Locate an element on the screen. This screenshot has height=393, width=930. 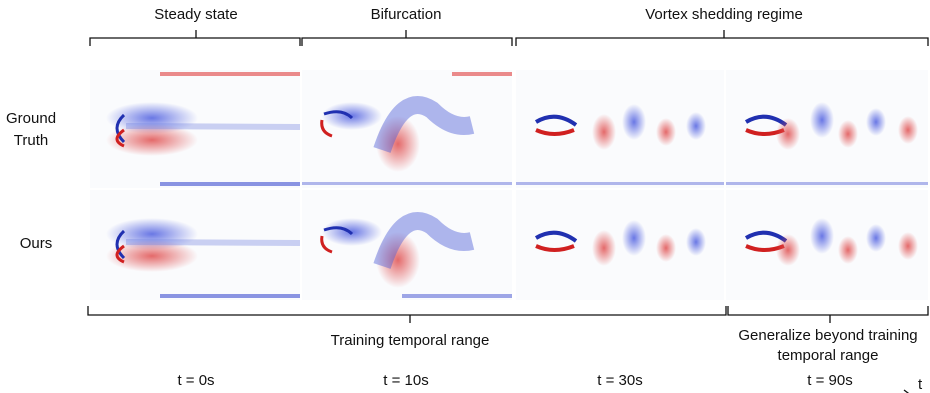
time-label-t30: t = 30s is located at coordinates (620, 380).